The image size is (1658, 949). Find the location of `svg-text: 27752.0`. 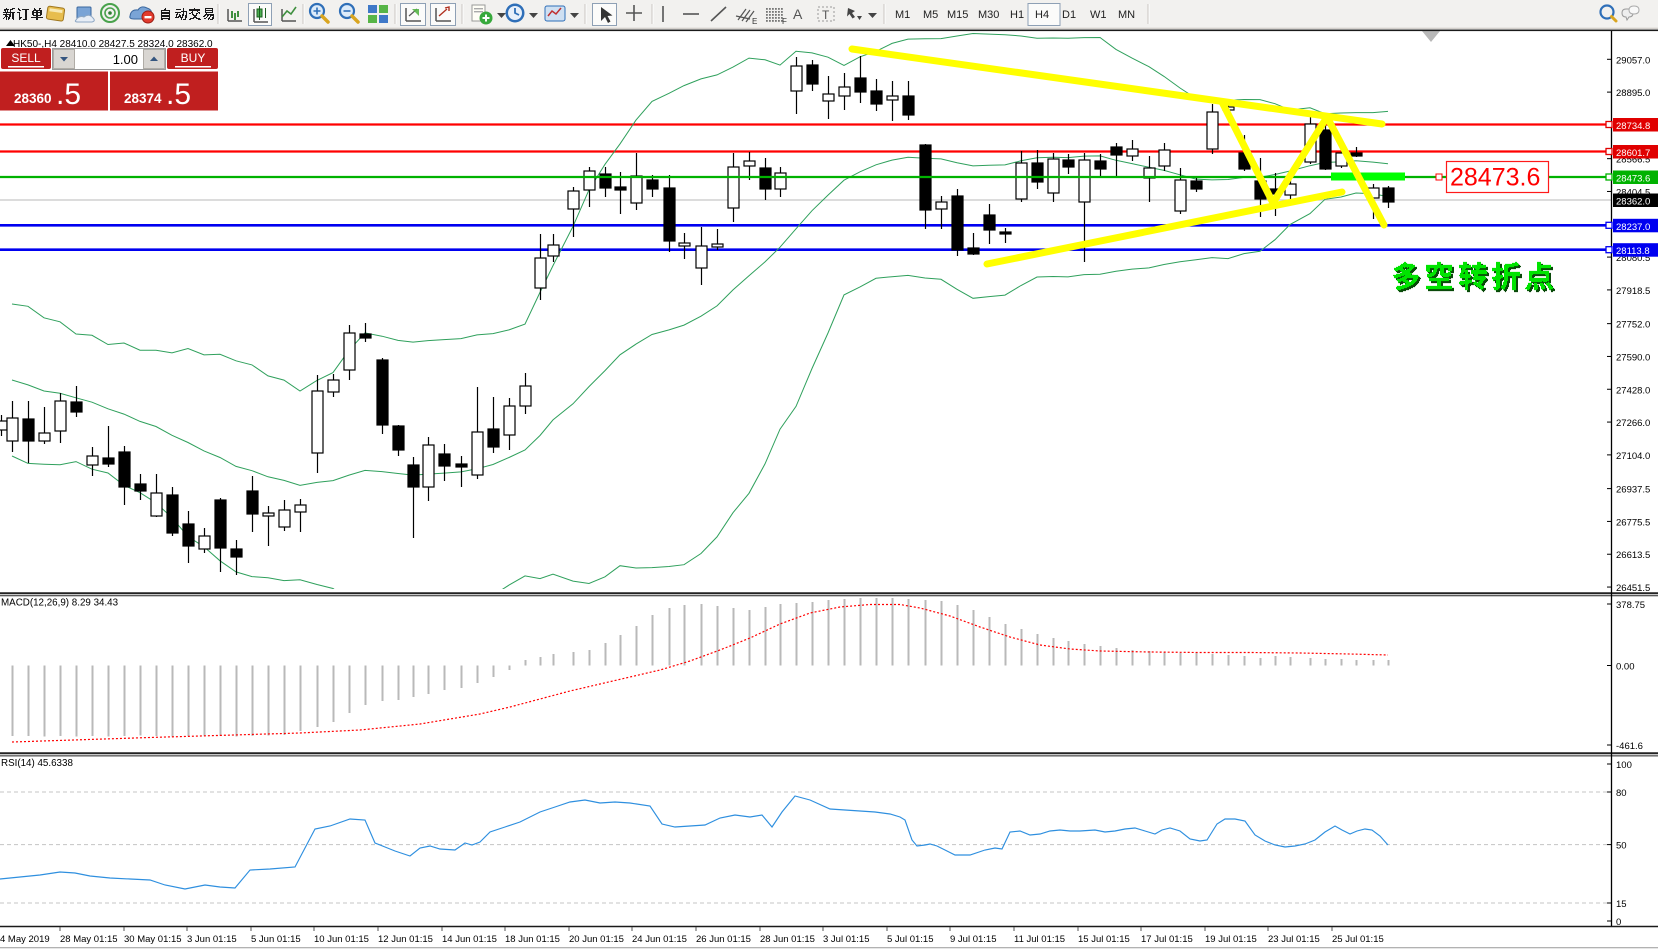

svg-text: 27752.0 is located at coordinates (1633, 325).